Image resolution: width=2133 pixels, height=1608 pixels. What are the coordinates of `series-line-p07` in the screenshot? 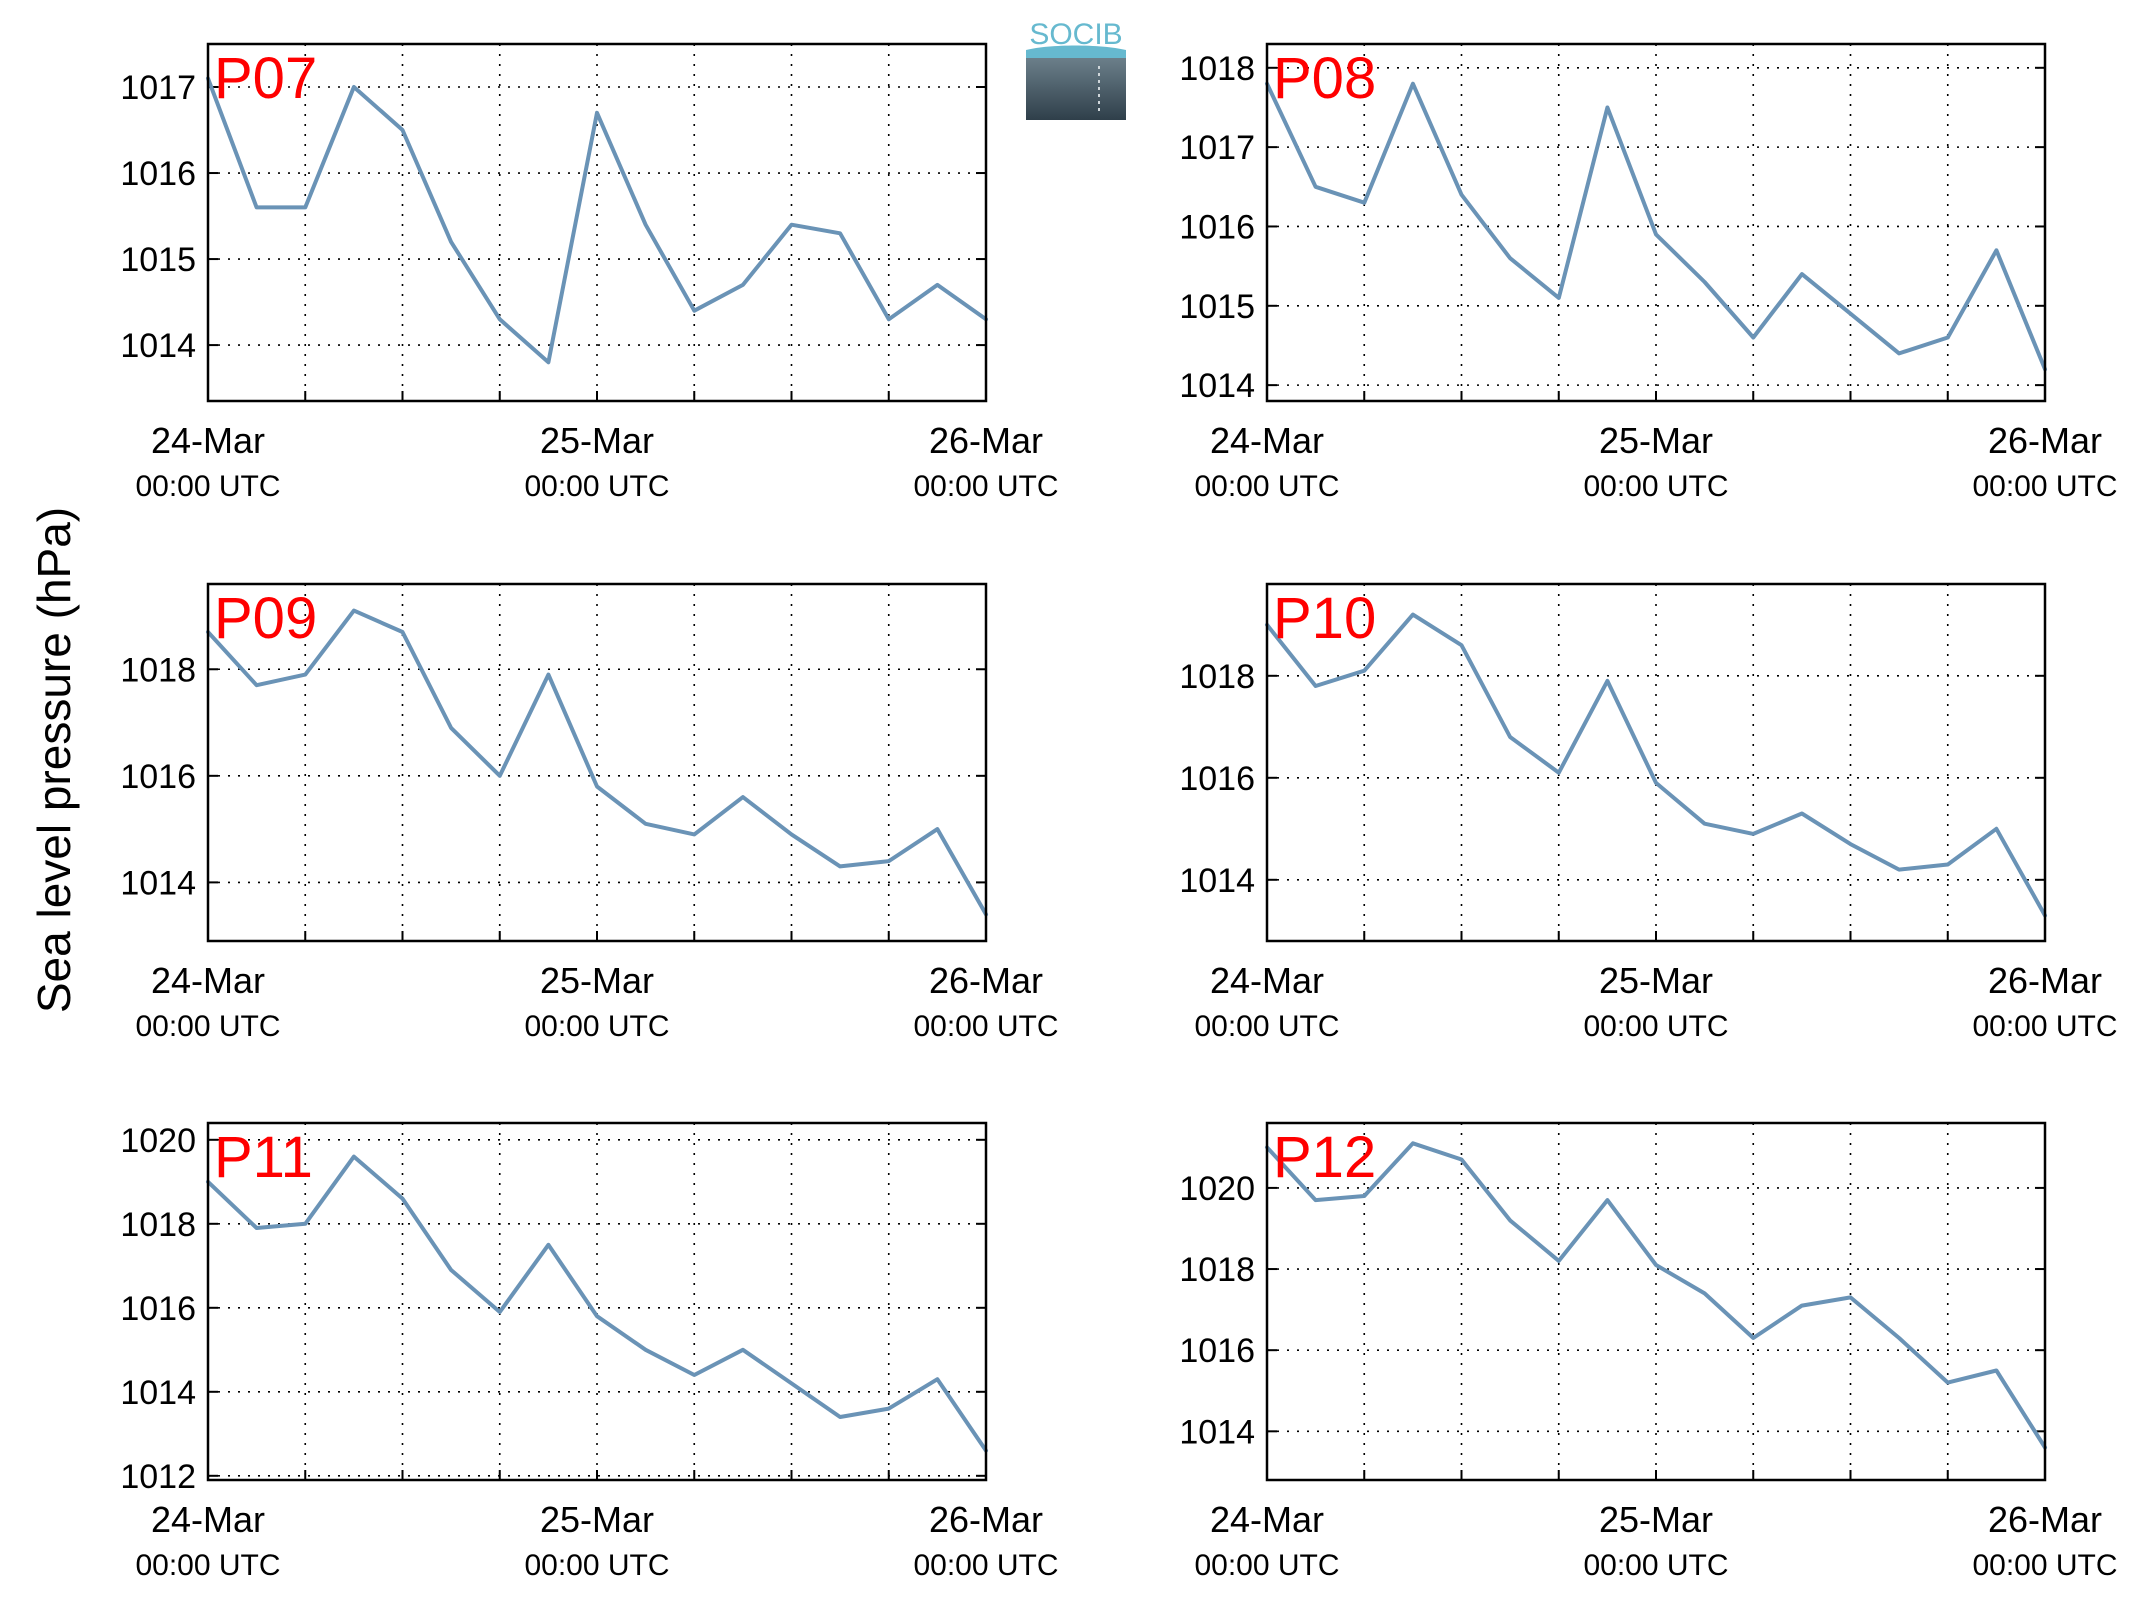 It's located at (597, 220).